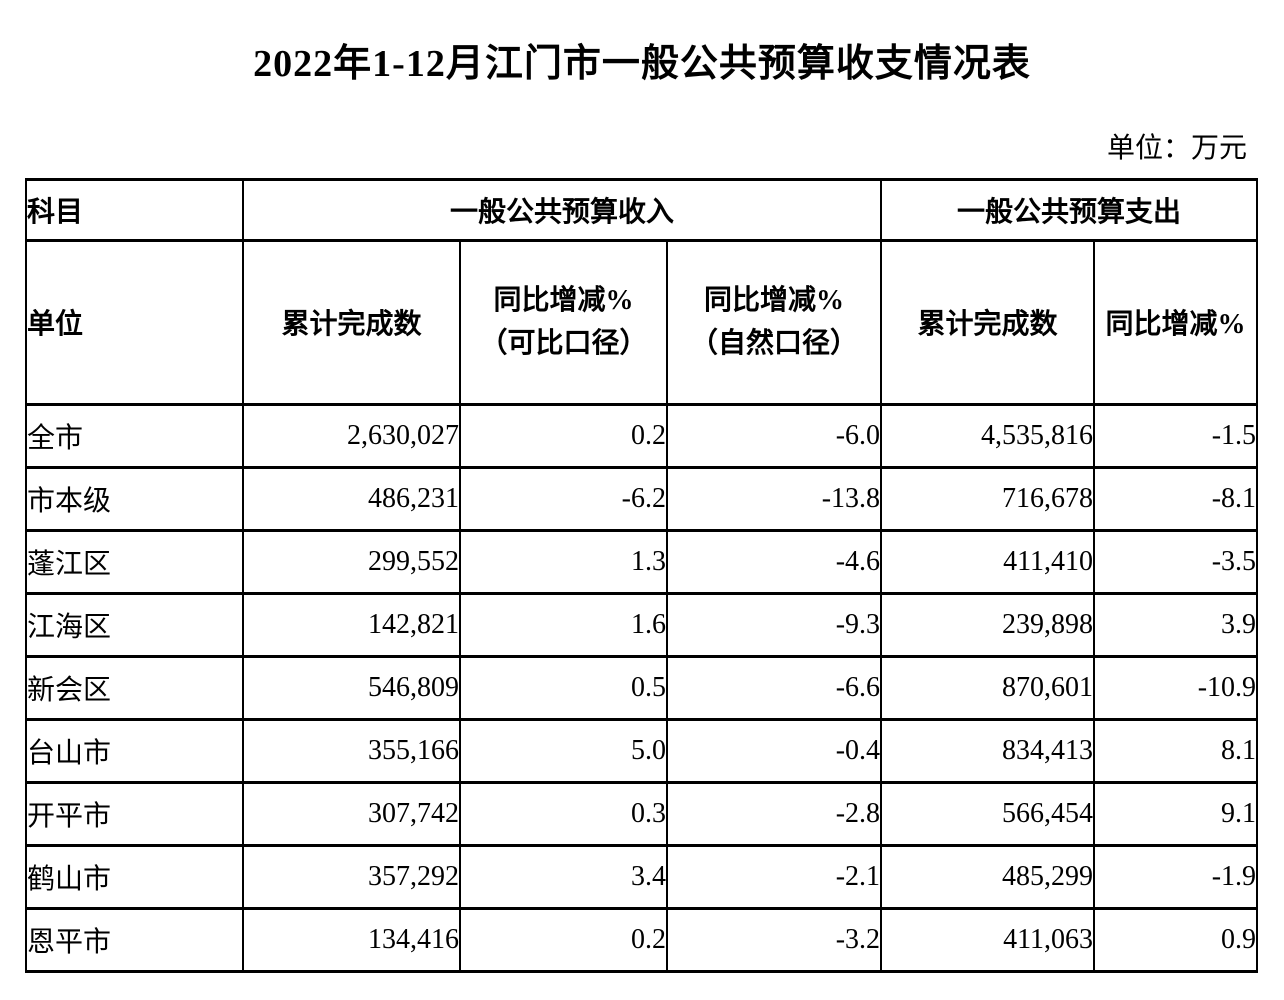 This screenshot has height=1000, width=1284. Describe the element at coordinates (563, 813) in the screenshot. I see `revenue-yoy-comparable-cell: 0.3` at that location.